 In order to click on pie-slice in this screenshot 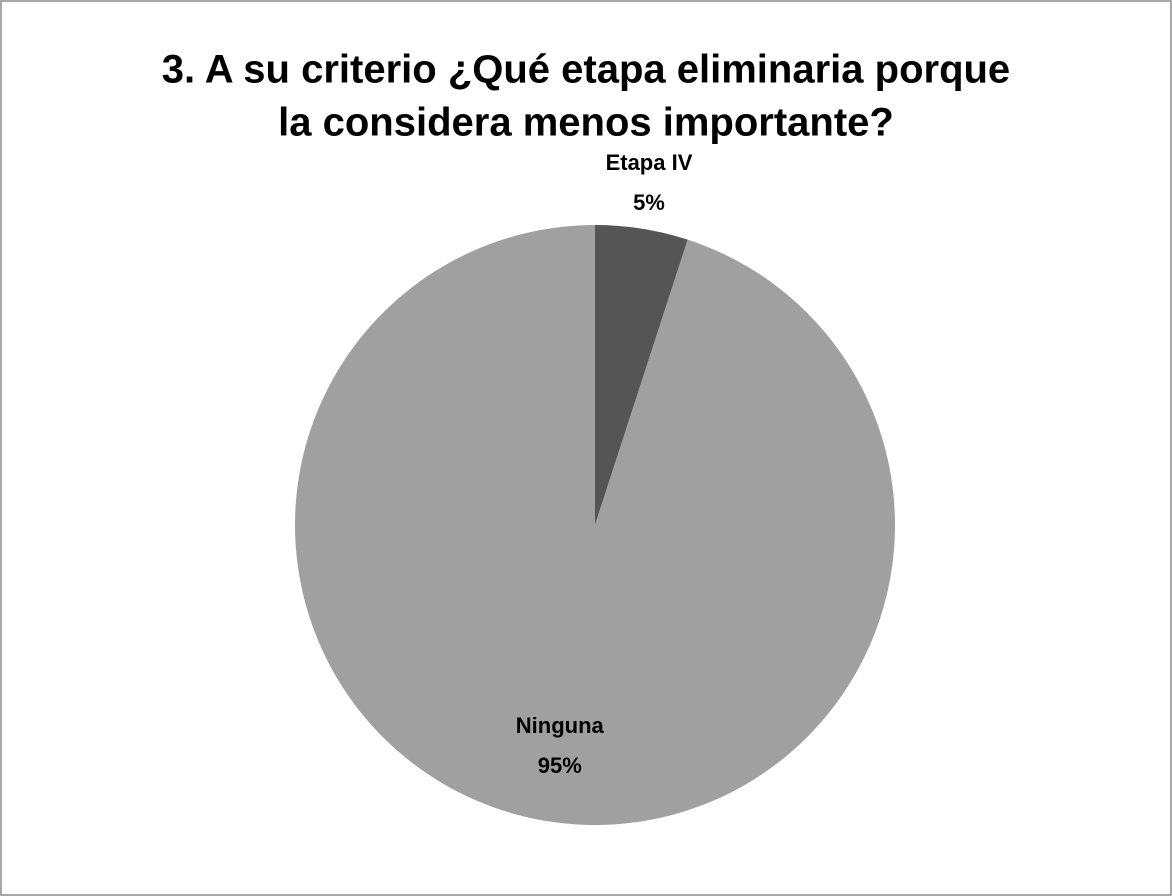, I will do `click(641, 375)`.